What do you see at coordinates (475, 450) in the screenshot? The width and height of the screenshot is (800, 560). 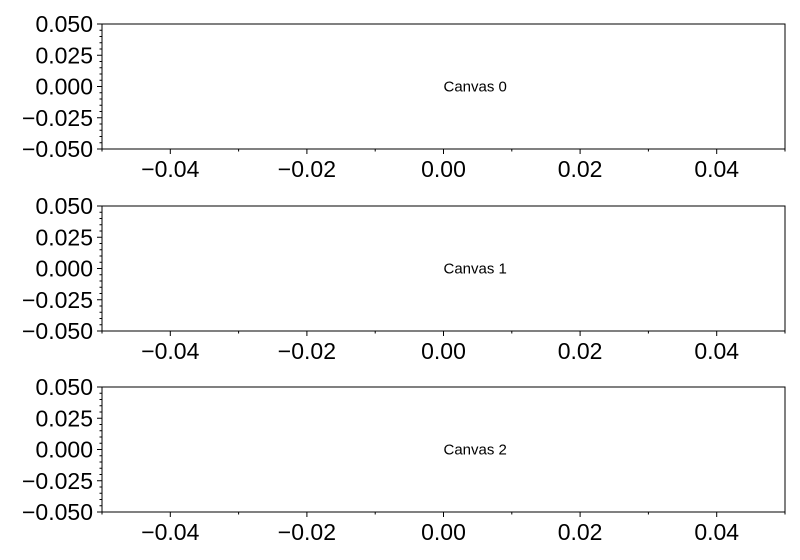 I see `canvas-label: Canvas 2` at bounding box center [475, 450].